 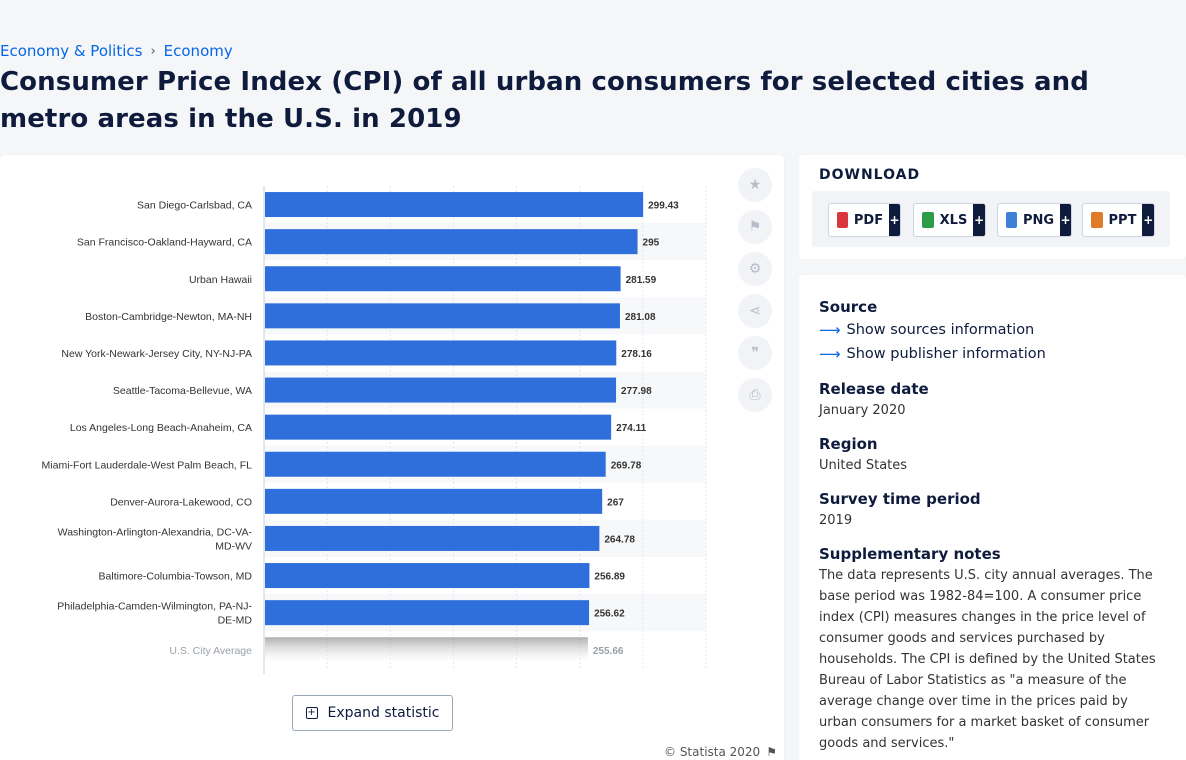 I want to click on download-heading: DOWNLOAD, so click(x=870, y=175).